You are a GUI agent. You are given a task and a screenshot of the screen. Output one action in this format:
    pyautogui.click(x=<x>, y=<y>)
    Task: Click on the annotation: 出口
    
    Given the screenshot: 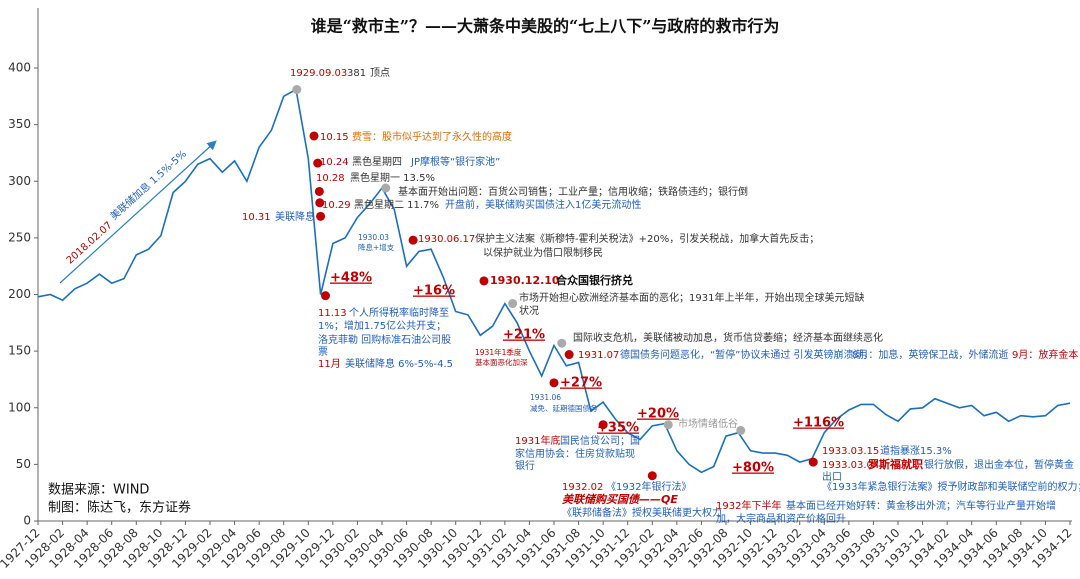 What is the action you would take?
    pyautogui.click(x=832, y=476)
    